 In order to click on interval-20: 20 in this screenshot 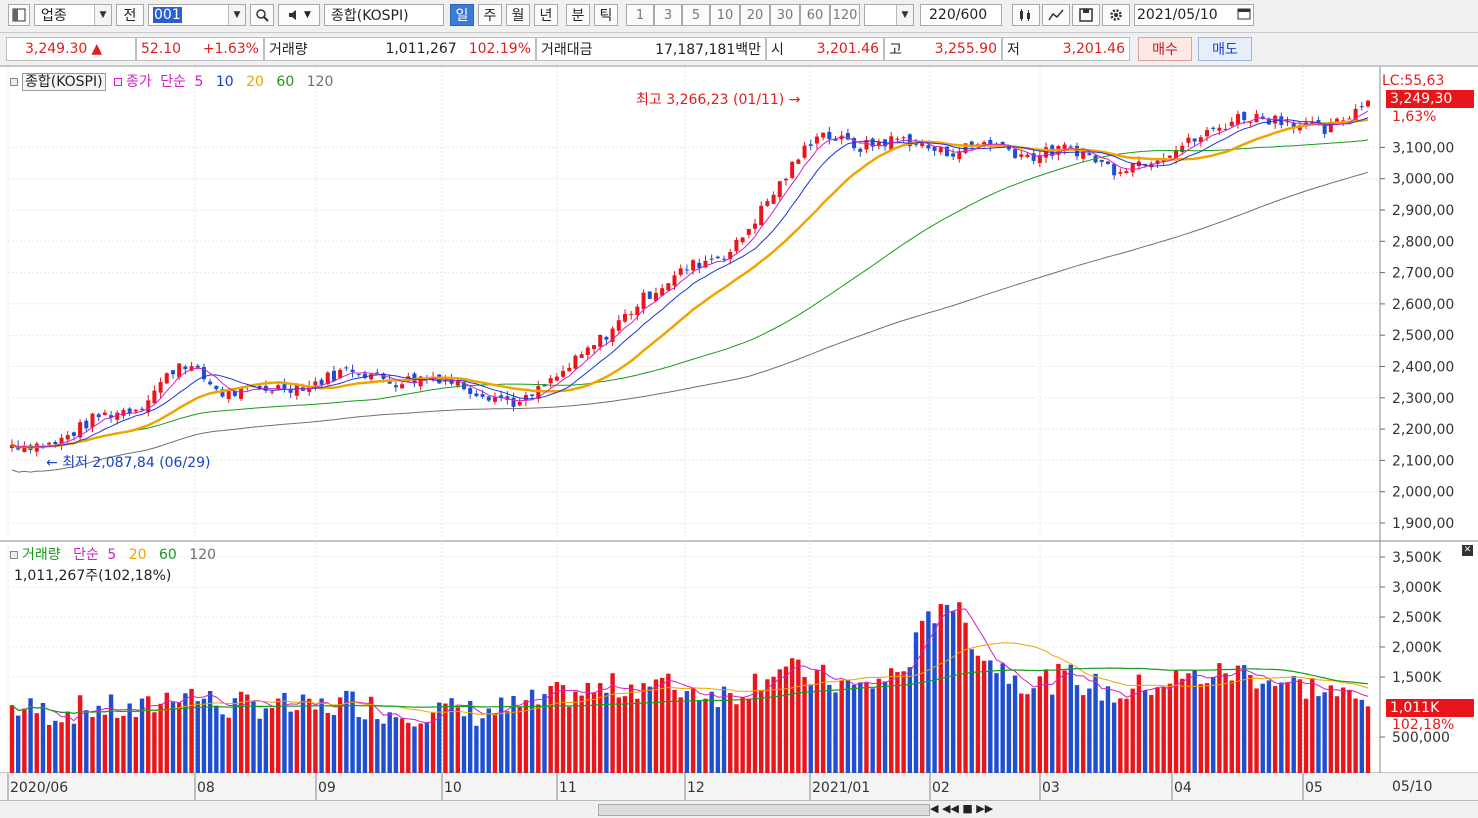, I will do `click(755, 15)`.